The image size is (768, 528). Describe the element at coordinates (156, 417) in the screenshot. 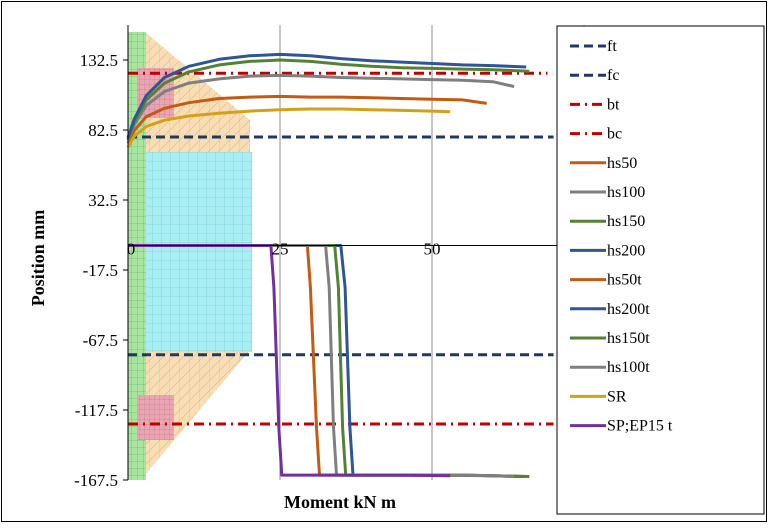

I see `diagram-bottom-bar` at that location.